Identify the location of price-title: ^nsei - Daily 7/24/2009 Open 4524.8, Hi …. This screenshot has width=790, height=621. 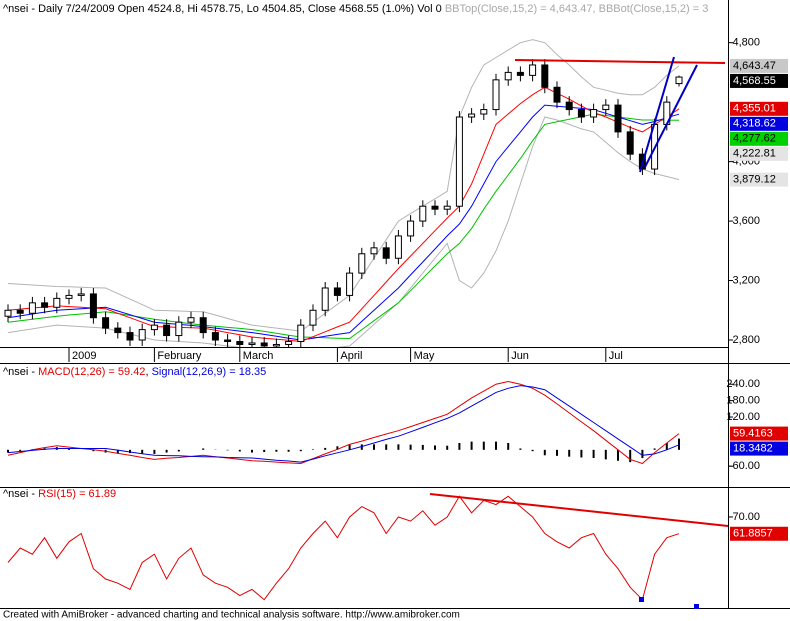
(355, 9).